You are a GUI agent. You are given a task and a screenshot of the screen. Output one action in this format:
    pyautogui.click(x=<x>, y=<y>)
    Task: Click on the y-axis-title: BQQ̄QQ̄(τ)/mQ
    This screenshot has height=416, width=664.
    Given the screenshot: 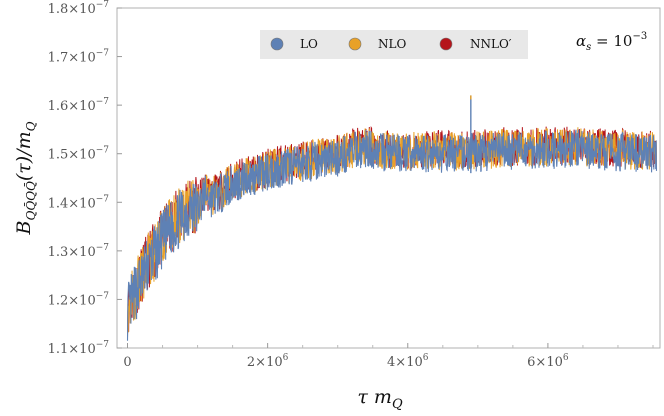 What is the action you would take?
    pyautogui.click(x=25, y=178)
    